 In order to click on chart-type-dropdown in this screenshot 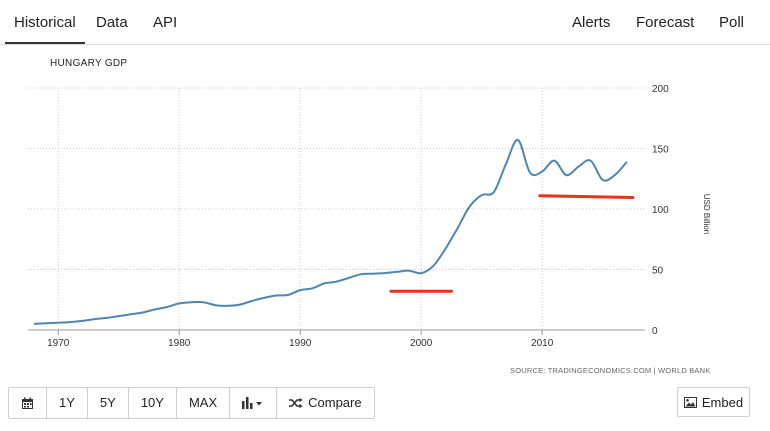, I will do `click(253, 403)`.